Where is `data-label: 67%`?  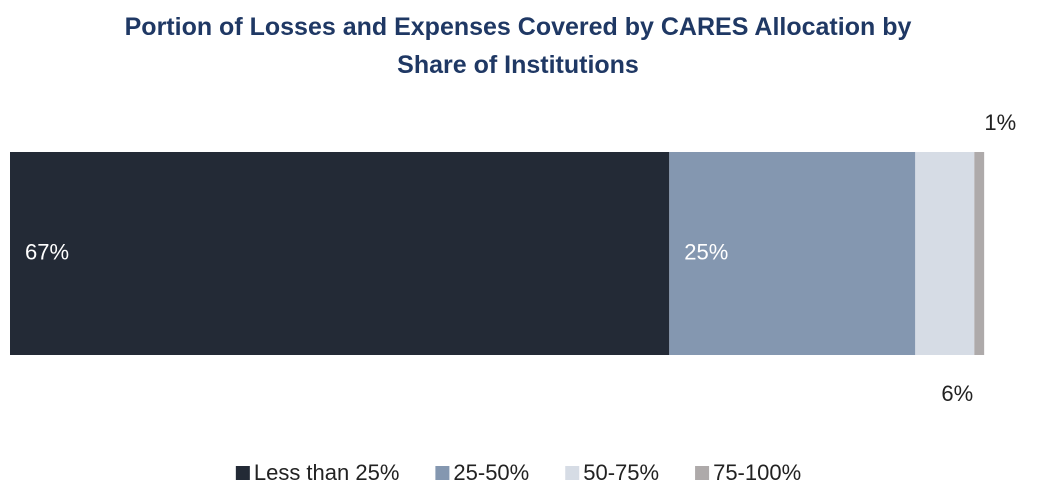 data-label: 67% is located at coordinates (47, 251).